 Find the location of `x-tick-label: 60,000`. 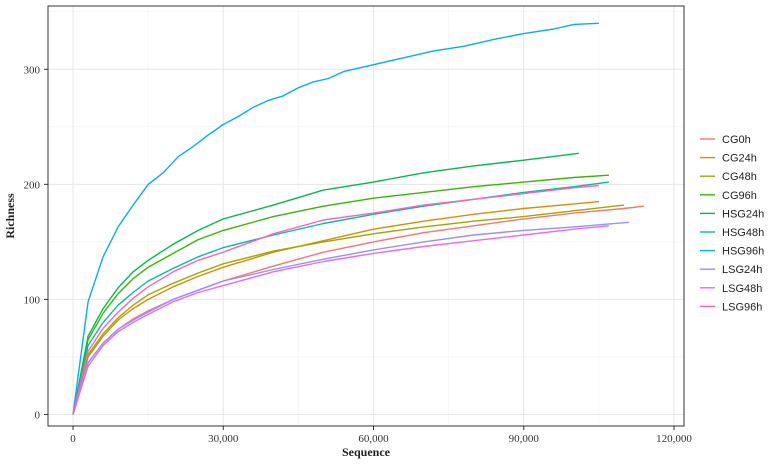

x-tick-label: 60,000 is located at coordinates (373, 439).